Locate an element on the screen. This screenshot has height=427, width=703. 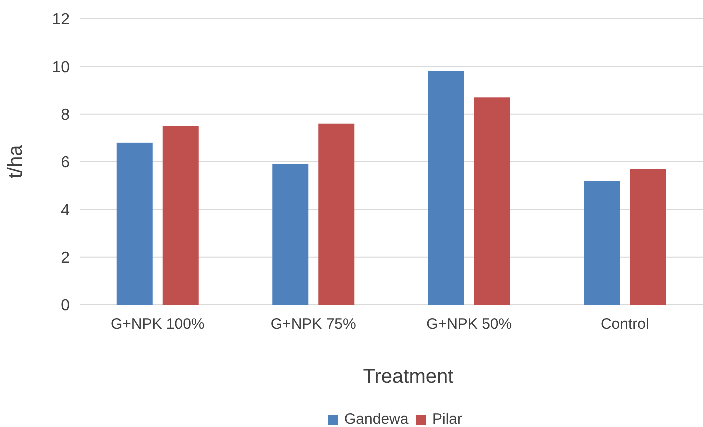
y-tick-label: 4 is located at coordinates (65, 211).